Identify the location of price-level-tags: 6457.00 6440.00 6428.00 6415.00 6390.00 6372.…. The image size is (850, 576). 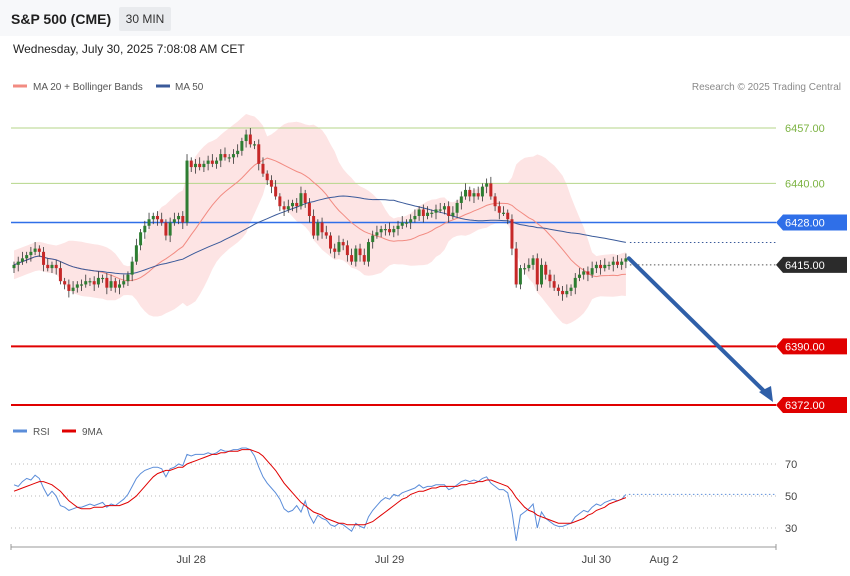
(811, 268).